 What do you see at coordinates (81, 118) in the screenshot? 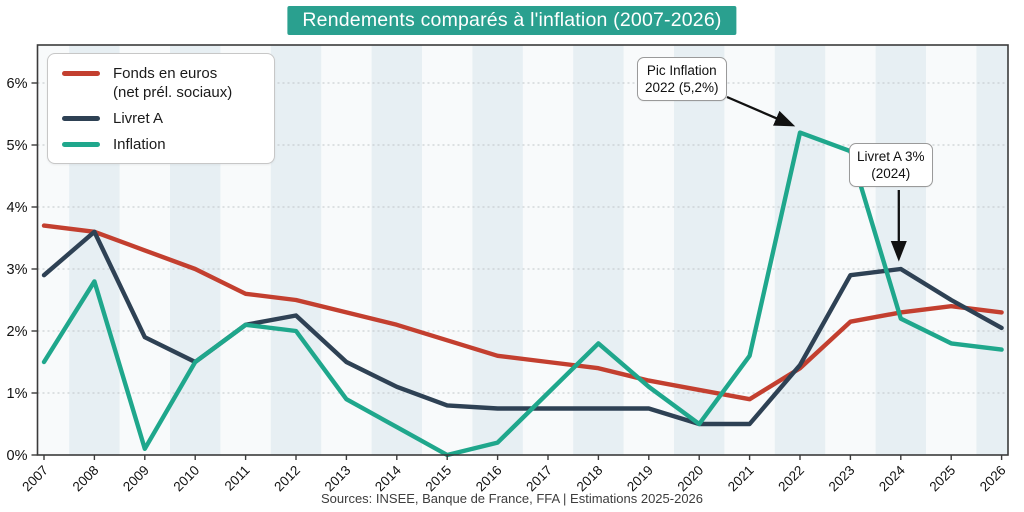
I see `legend-swatch-livret-a` at bounding box center [81, 118].